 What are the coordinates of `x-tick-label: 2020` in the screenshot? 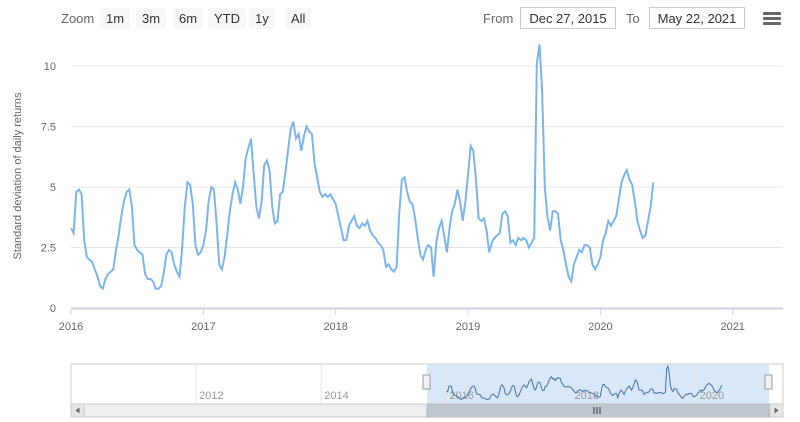 It's located at (600, 327).